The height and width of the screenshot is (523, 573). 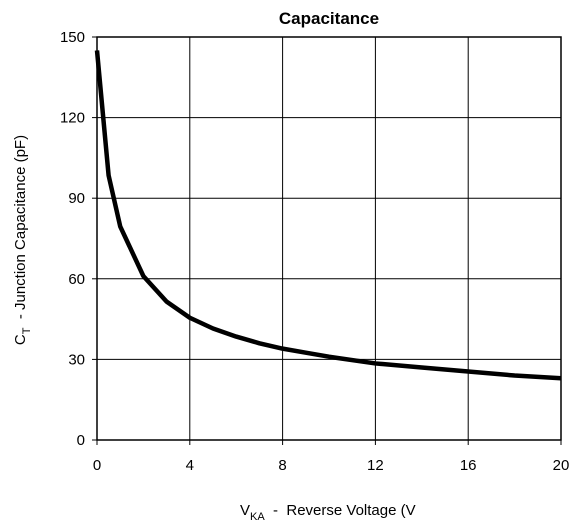 What do you see at coordinates (76, 359) in the screenshot?
I see `y-tick-label: 30` at bounding box center [76, 359].